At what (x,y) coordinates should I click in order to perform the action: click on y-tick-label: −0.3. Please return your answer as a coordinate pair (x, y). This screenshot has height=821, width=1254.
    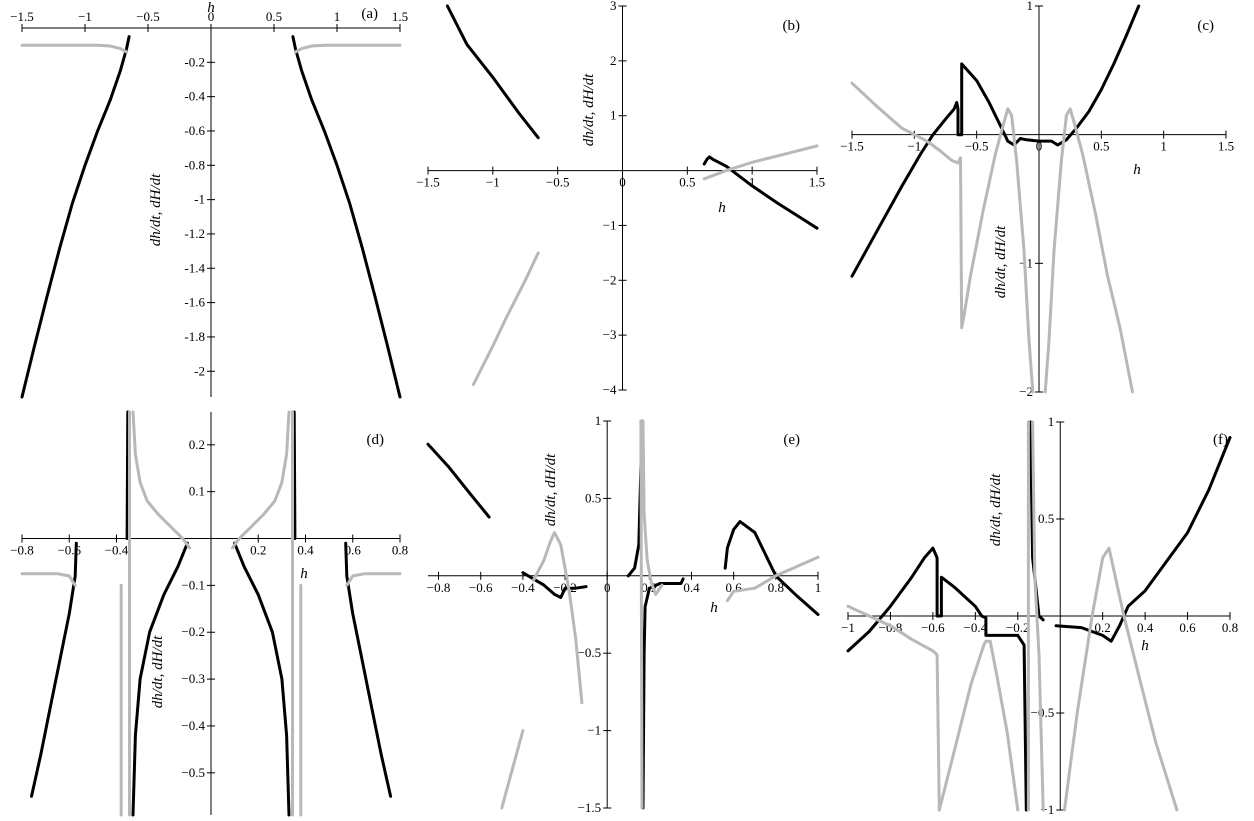
    Looking at the image, I should click on (193, 678).